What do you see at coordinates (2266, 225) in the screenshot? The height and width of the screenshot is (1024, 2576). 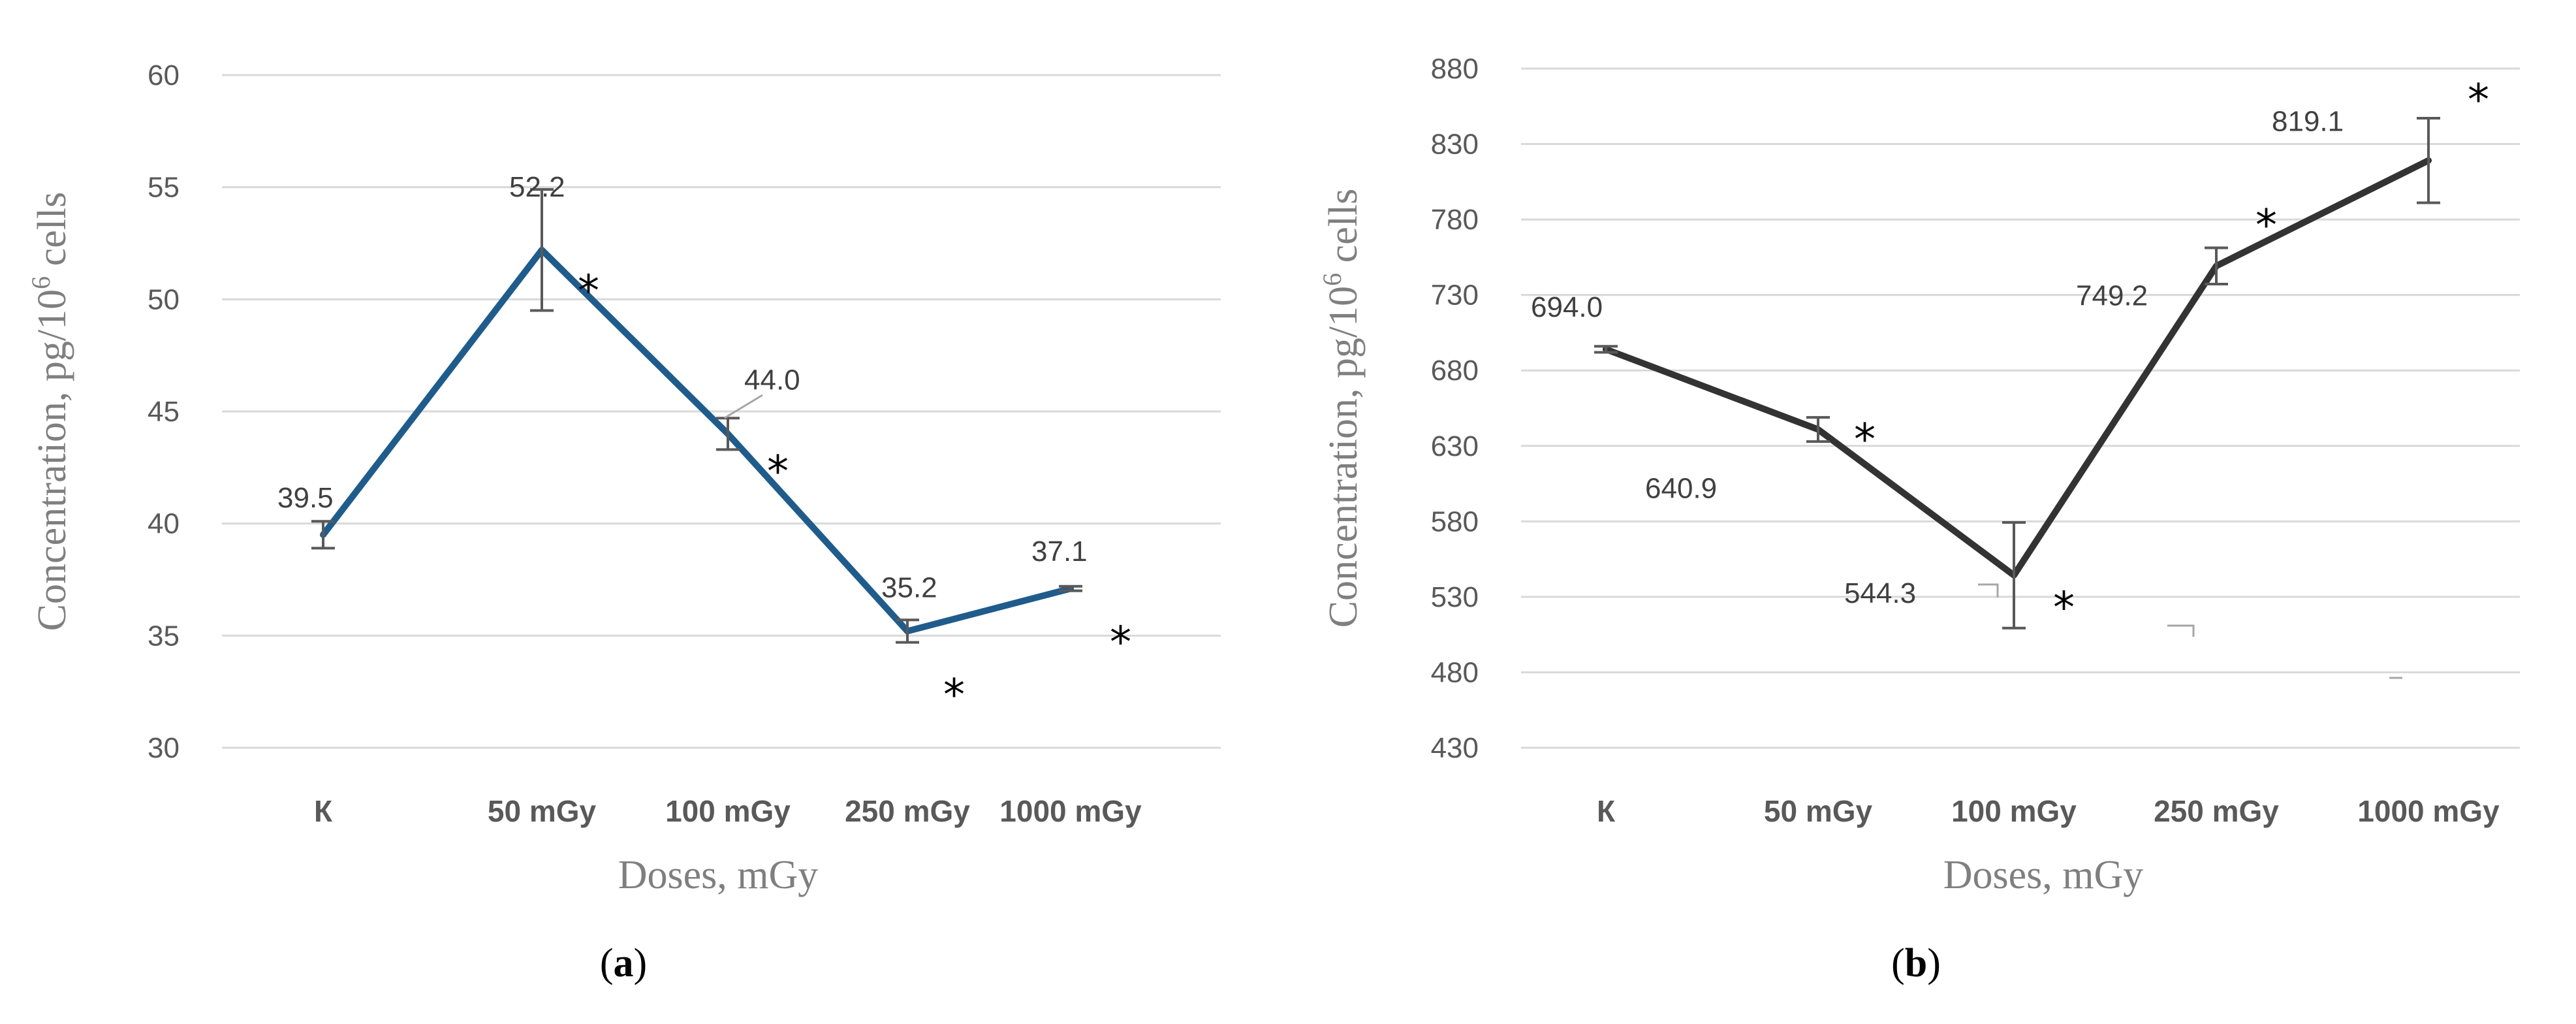 I see `significance-star-b-3: *` at bounding box center [2266, 225].